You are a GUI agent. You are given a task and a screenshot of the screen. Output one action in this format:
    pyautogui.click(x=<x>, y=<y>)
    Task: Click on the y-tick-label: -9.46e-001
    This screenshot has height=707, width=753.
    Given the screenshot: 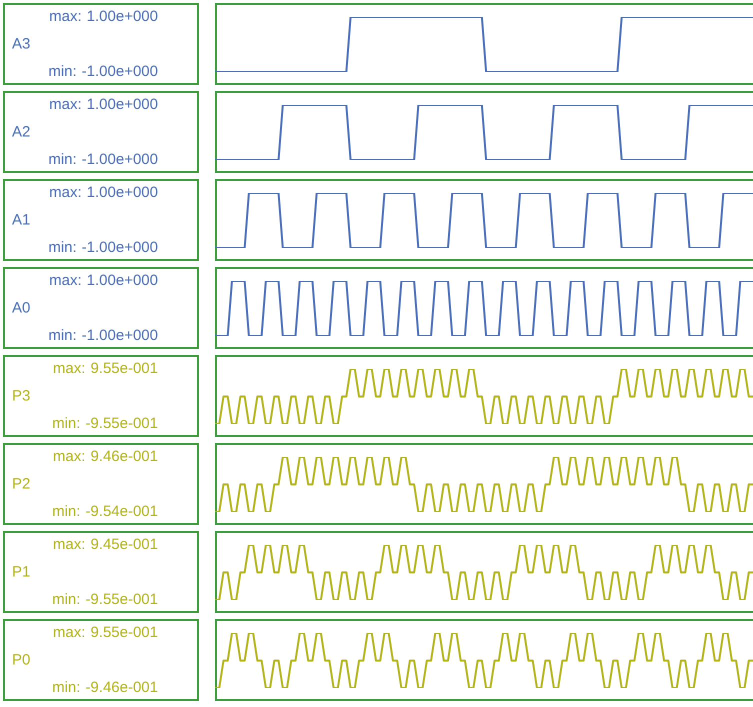 What is the action you would take?
    pyautogui.click(x=121, y=687)
    